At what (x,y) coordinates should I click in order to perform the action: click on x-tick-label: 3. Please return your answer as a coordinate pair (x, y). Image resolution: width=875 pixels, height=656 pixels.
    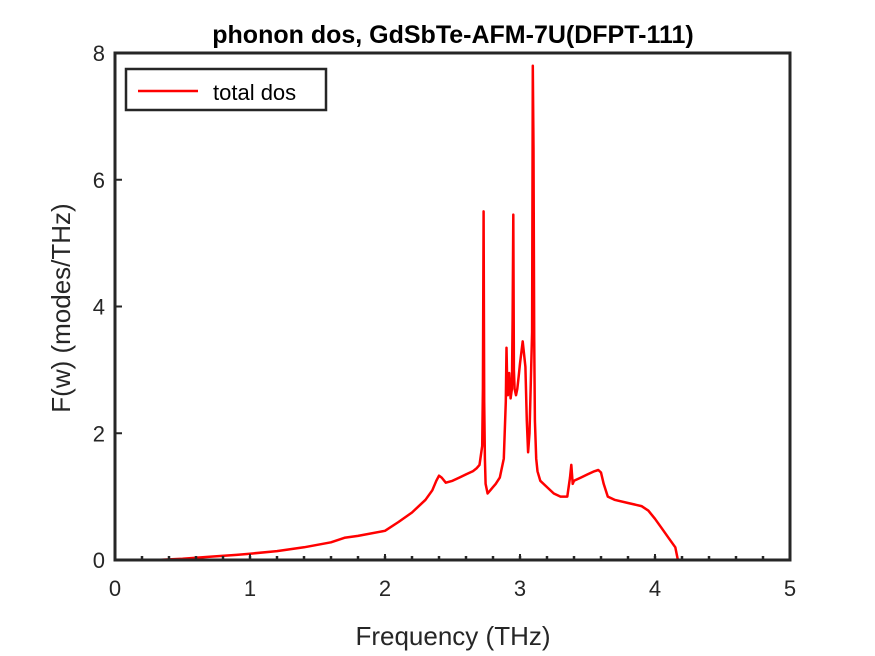
    Looking at the image, I should click on (520, 588).